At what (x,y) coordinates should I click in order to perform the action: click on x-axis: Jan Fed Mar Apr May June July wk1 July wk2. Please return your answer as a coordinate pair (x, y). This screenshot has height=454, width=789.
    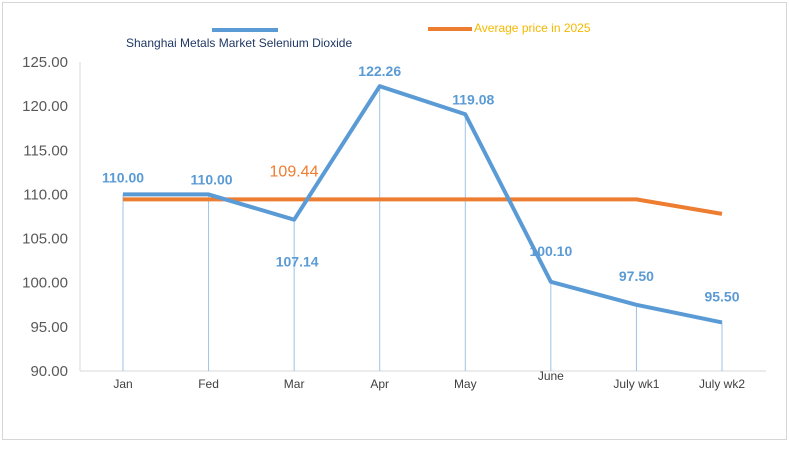
    Looking at the image, I should click on (423, 380).